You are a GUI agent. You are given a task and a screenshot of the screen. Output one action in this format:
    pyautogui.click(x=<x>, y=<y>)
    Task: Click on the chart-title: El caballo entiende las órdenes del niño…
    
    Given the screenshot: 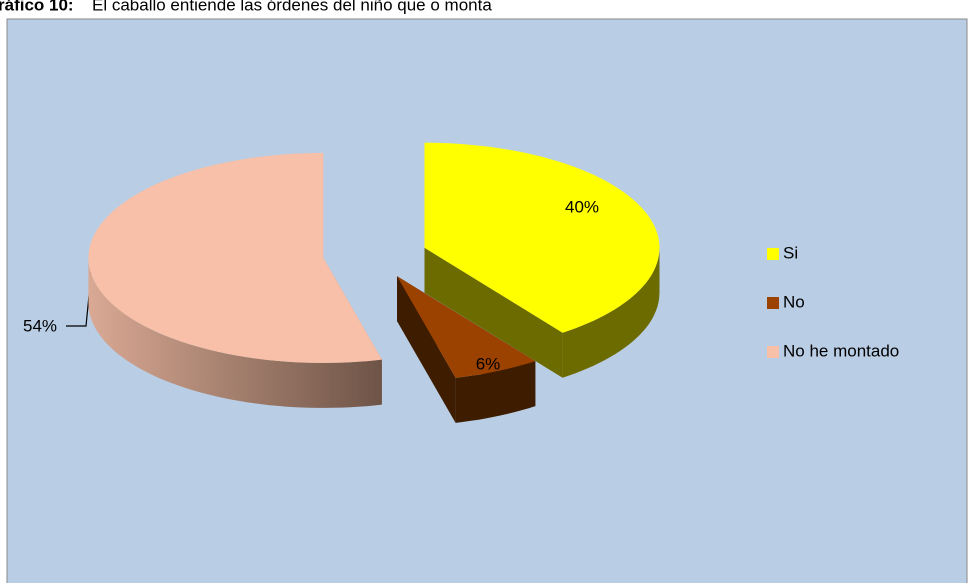 What is the action you would take?
    pyautogui.click(x=292, y=7)
    